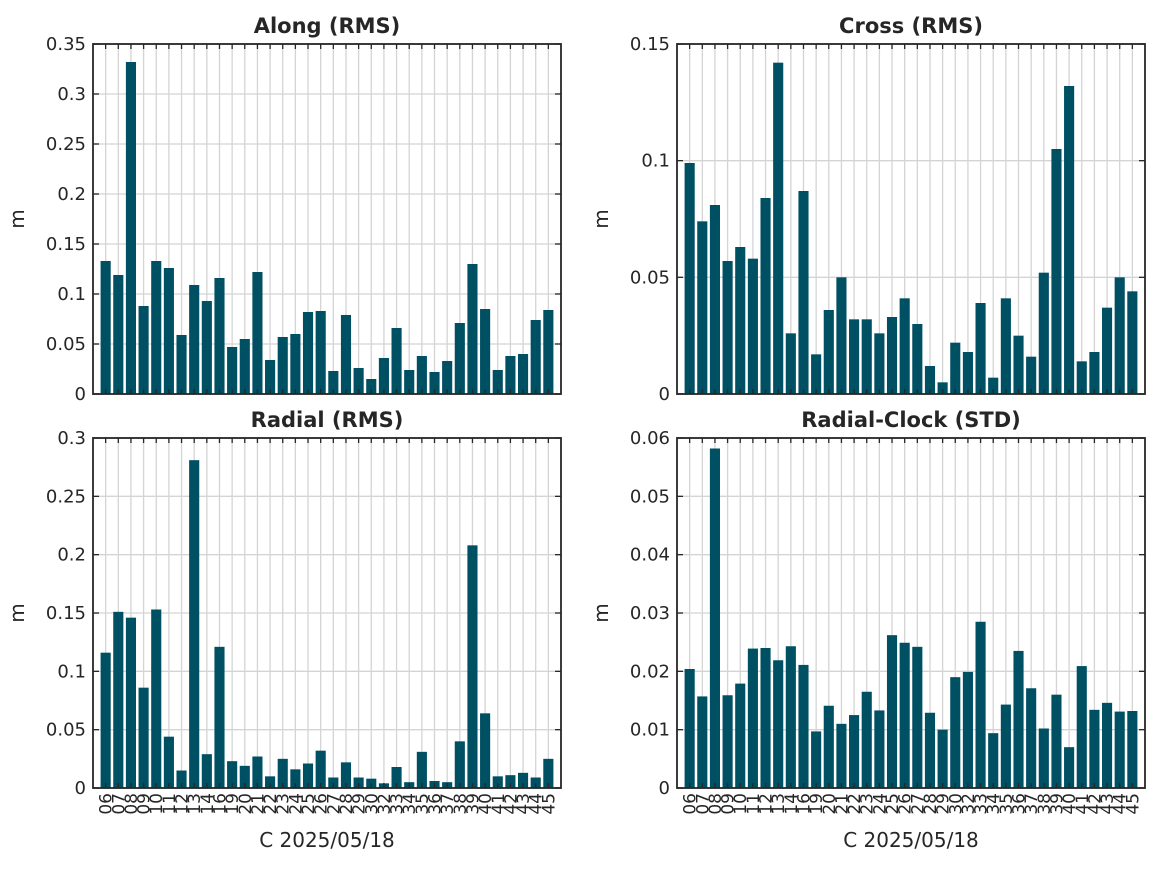 This screenshot has height=875, width=1167. Describe the element at coordinates (729, 804) in the screenshot. I see `x-tick-label: 09` at that location.